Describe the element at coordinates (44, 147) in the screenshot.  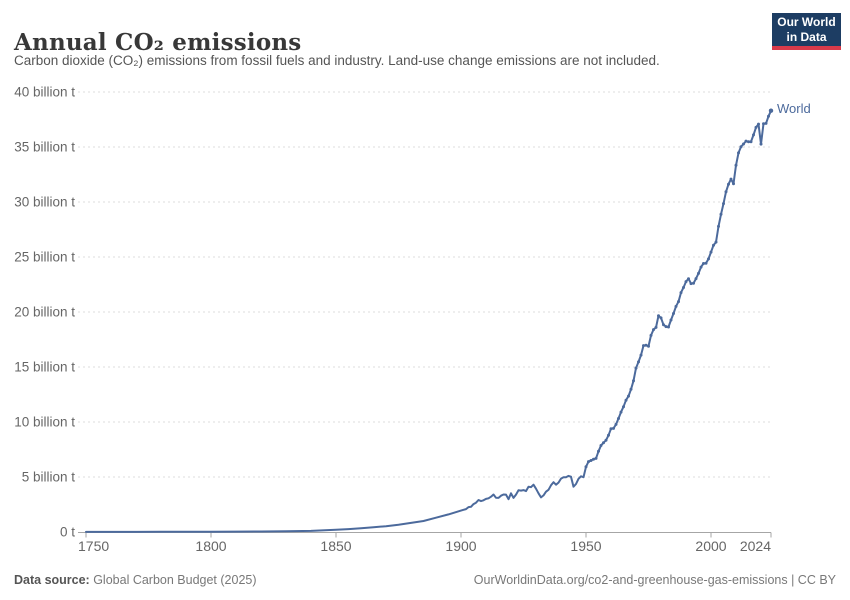
I see `y-tick-label: 35 billion t` at that location.